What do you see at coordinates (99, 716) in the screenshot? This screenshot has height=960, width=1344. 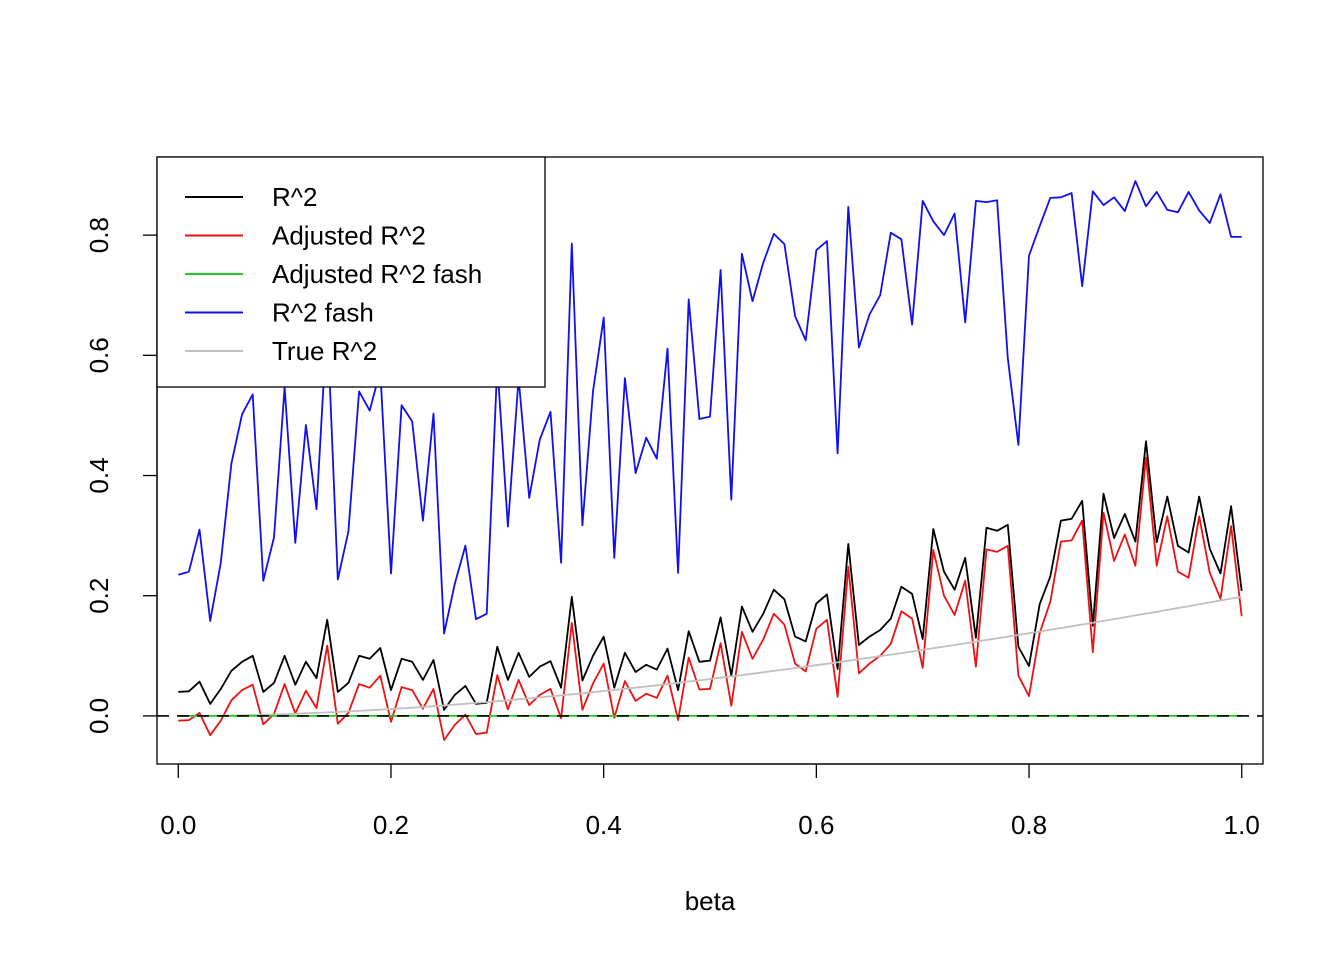 I see `y-tick-label: 0.0` at bounding box center [99, 716].